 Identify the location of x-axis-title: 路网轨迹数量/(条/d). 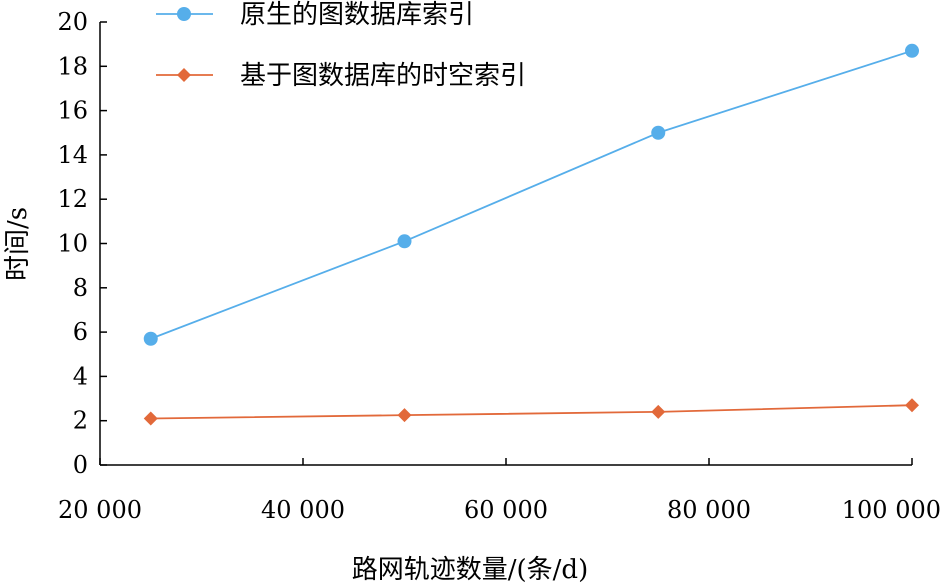
(470, 570).